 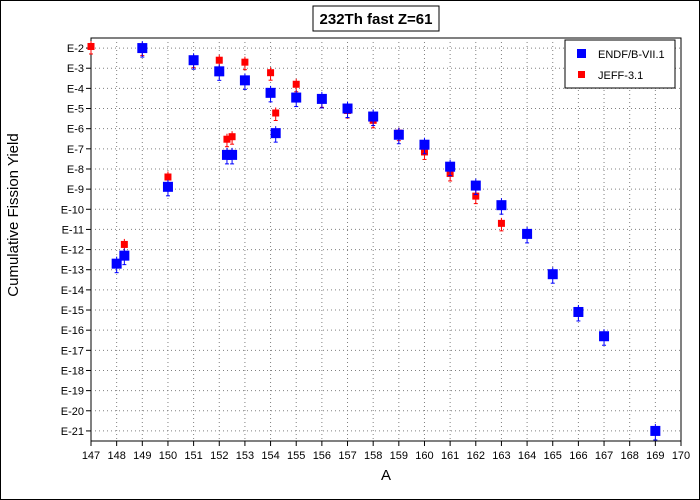 What do you see at coordinates (296, 456) in the screenshot?
I see `x-tick-label: 155` at bounding box center [296, 456].